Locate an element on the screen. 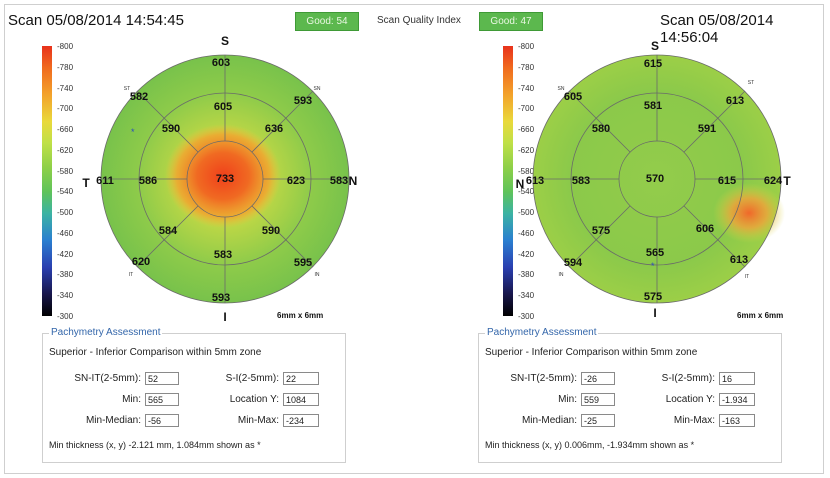  left-min-median-field: -56 is located at coordinates (162, 420).